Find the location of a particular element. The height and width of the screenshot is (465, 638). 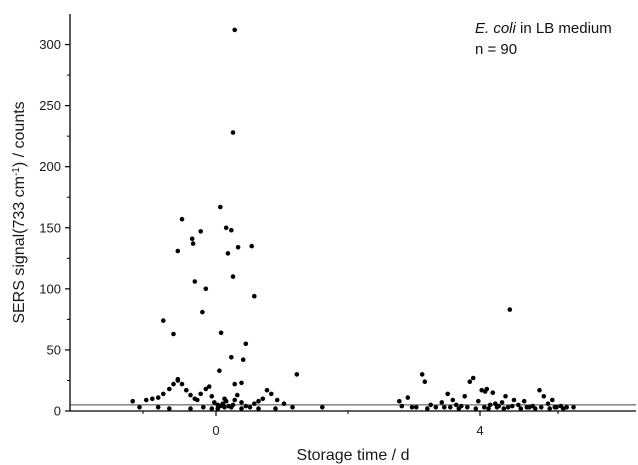

y-axis-title-main: SERS signal(733 cm is located at coordinates (19, 250).